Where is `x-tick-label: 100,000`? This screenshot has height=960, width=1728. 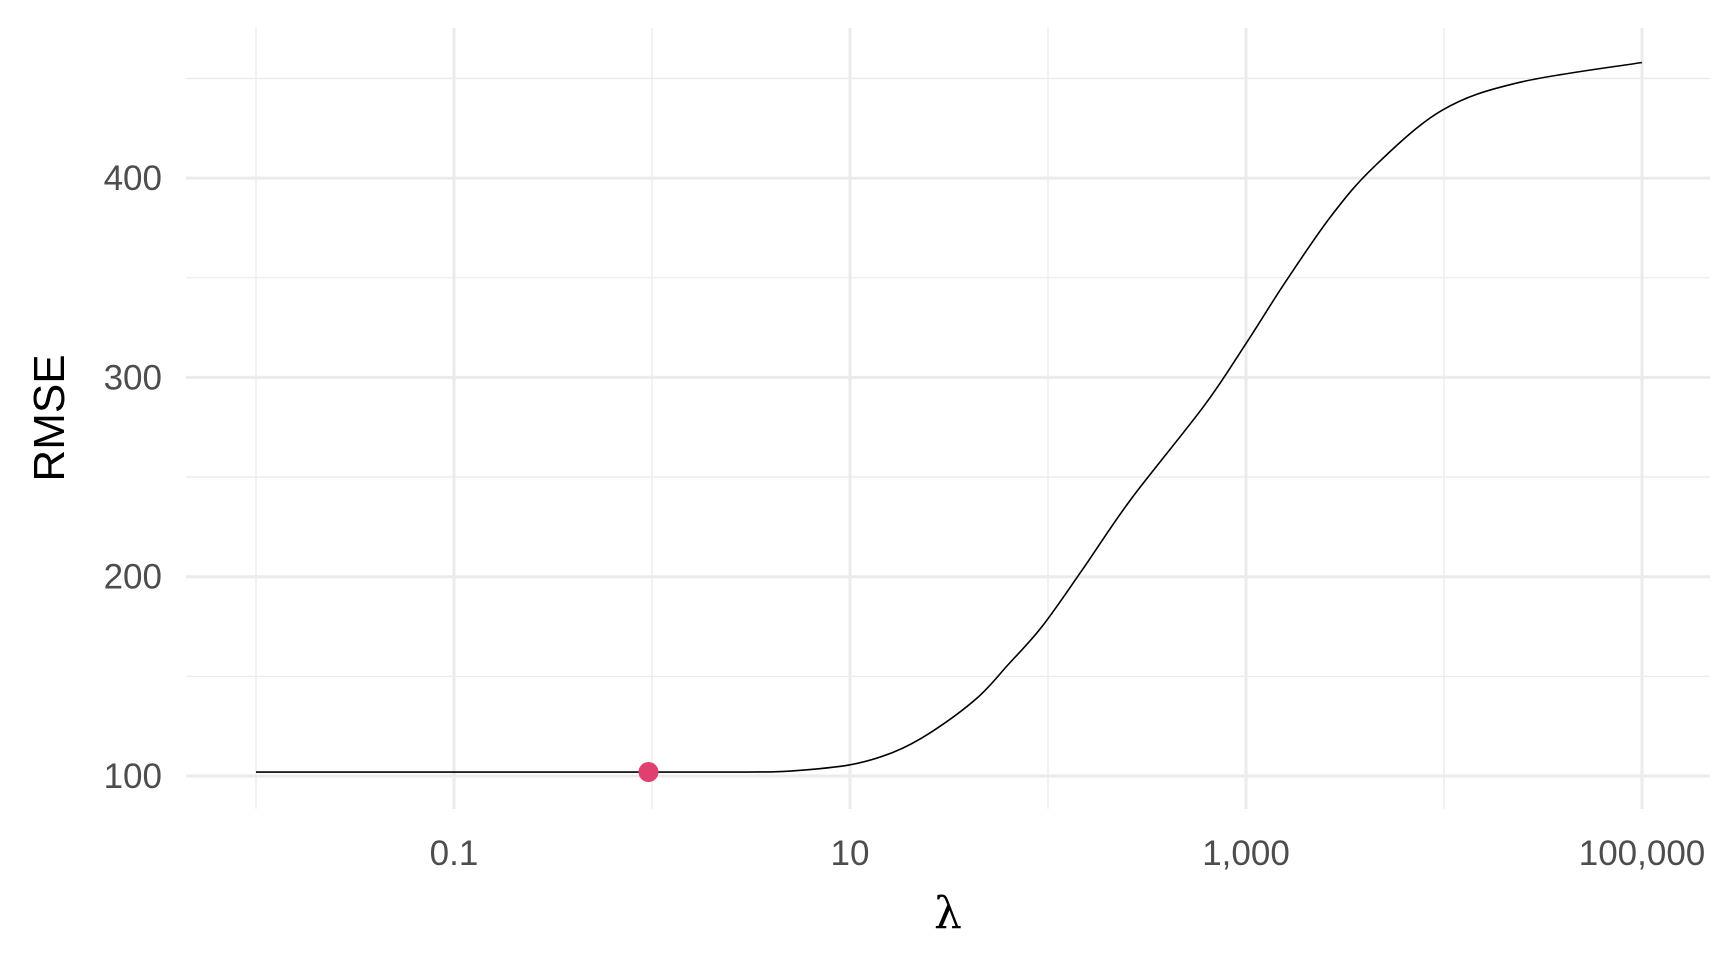 x-tick-label: 100,000 is located at coordinates (1642, 853).